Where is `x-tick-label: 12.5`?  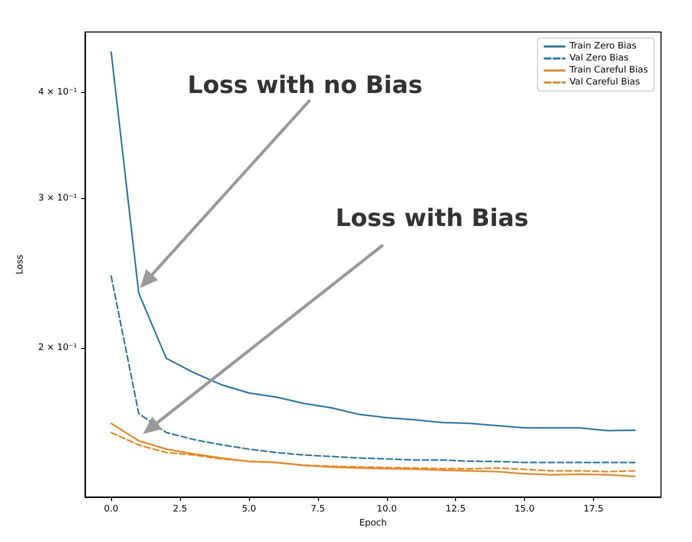 x-tick-label: 12.5 is located at coordinates (456, 509).